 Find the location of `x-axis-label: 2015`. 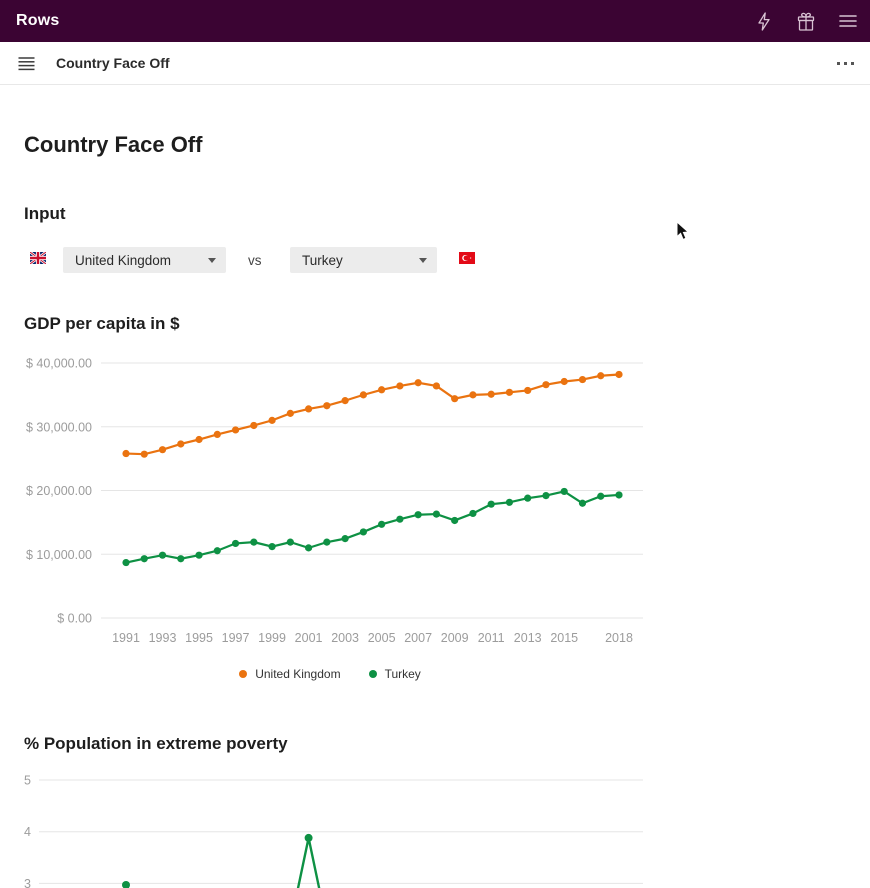

x-axis-label: 2015 is located at coordinates (564, 638).